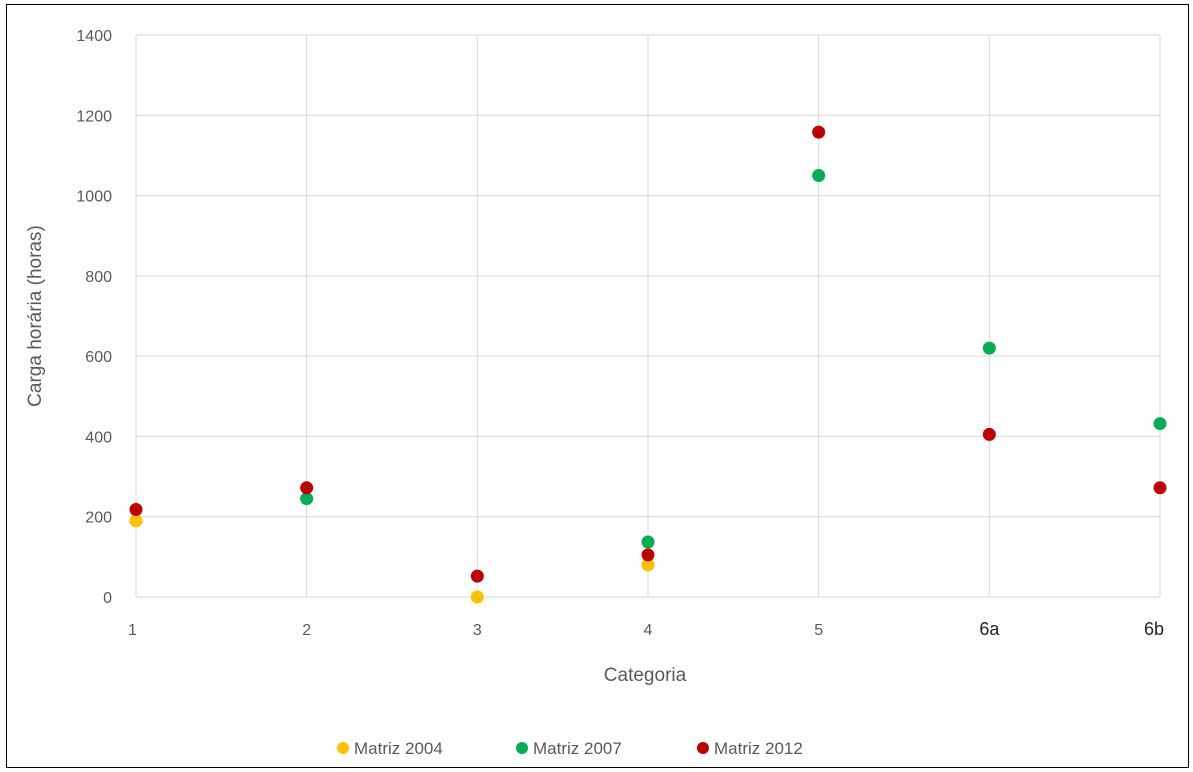 The image size is (1193, 772). Describe the element at coordinates (1154, 629) in the screenshot. I see `x-tick-label: 6b` at that location.